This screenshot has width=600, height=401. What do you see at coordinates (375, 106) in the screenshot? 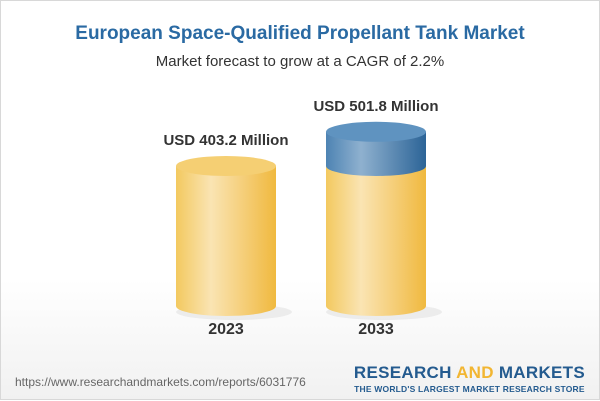
I see `data-label: USD 501.8 Million` at bounding box center [375, 106].